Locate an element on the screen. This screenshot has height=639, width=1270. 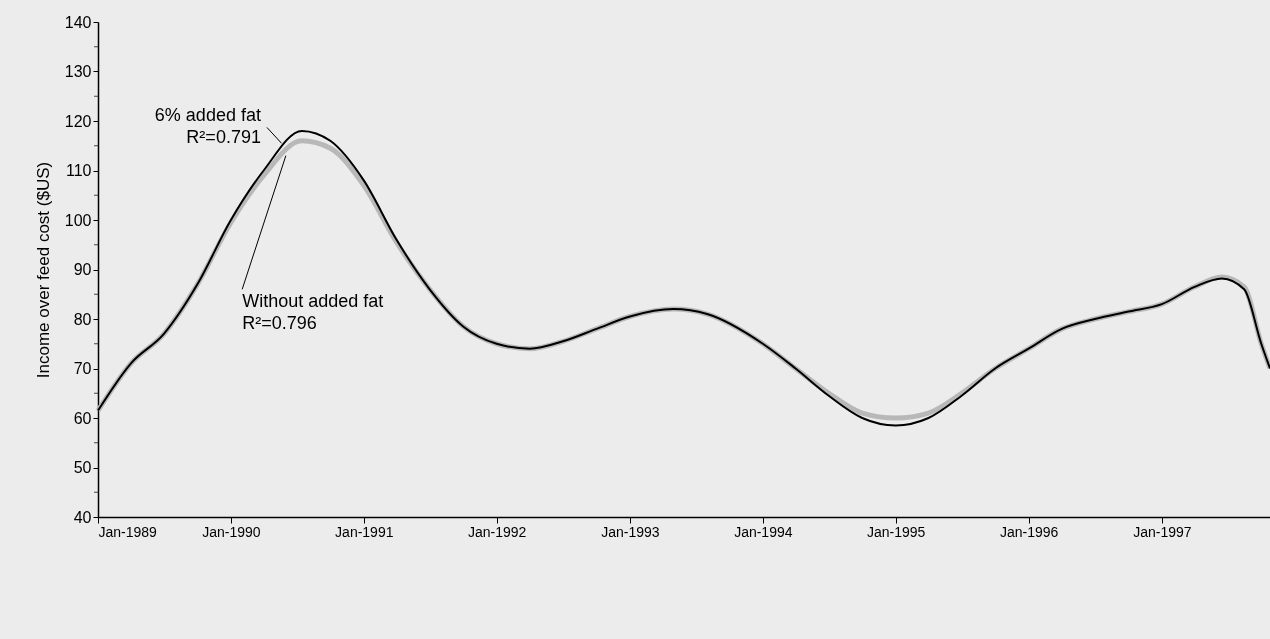
y-tick-label: 80 is located at coordinates (82, 319).